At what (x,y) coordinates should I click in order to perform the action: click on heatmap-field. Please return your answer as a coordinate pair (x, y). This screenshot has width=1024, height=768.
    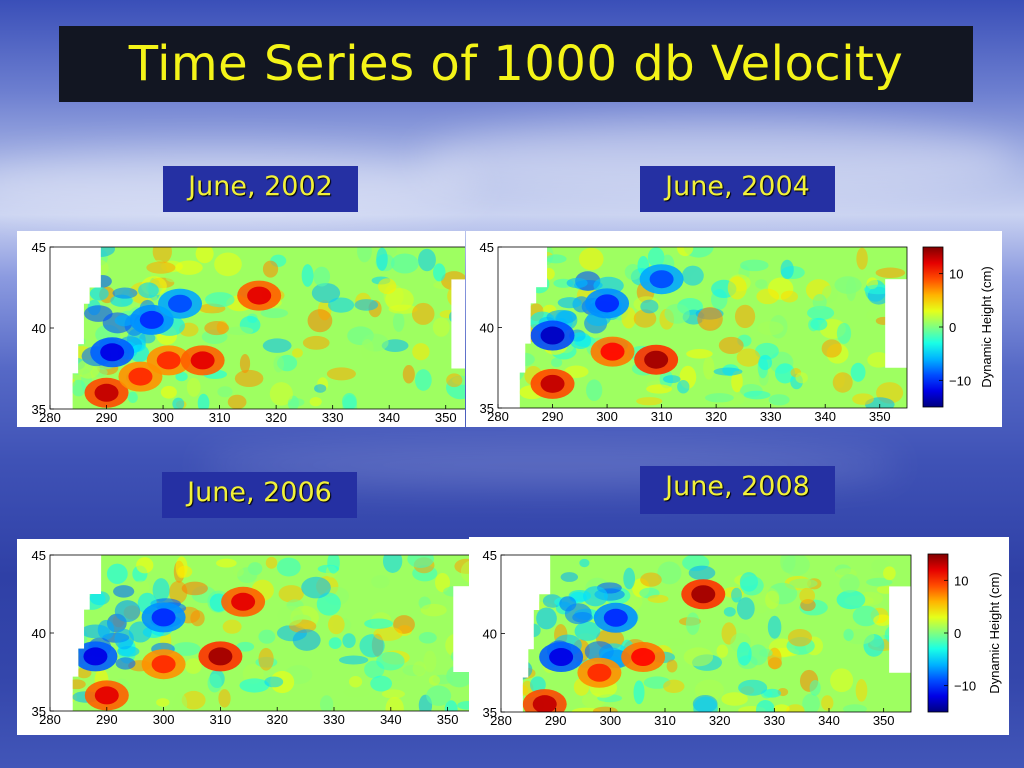
    Looking at the image, I should click on (713, 327).